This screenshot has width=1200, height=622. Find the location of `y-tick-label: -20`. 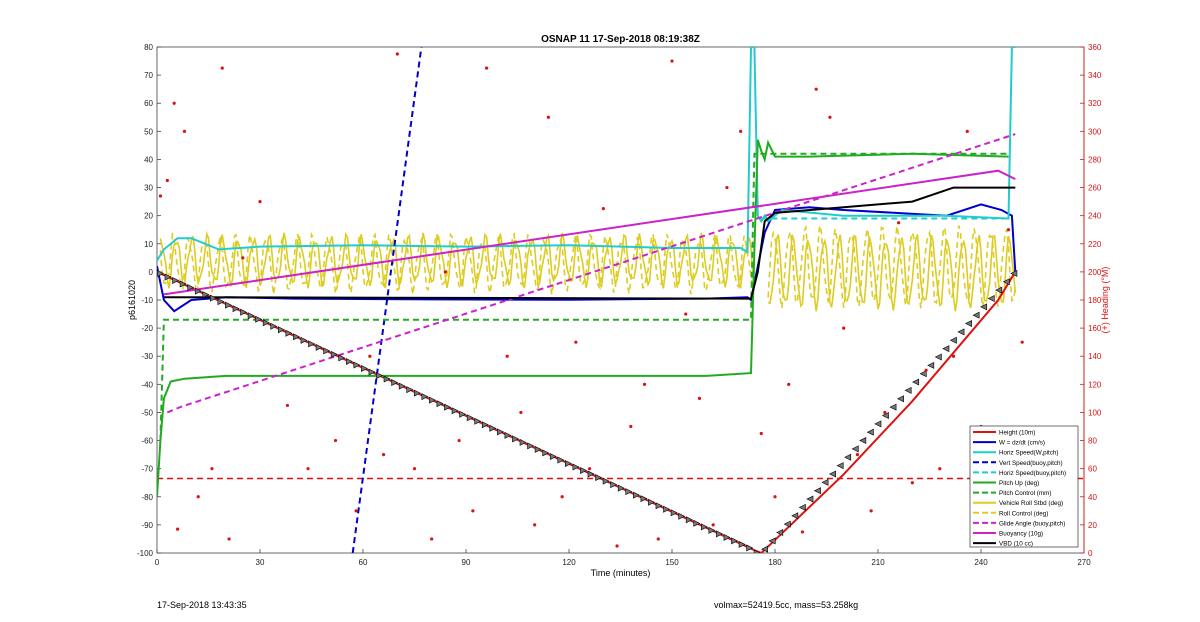

y-tick-label: -20 is located at coordinates (147, 328).